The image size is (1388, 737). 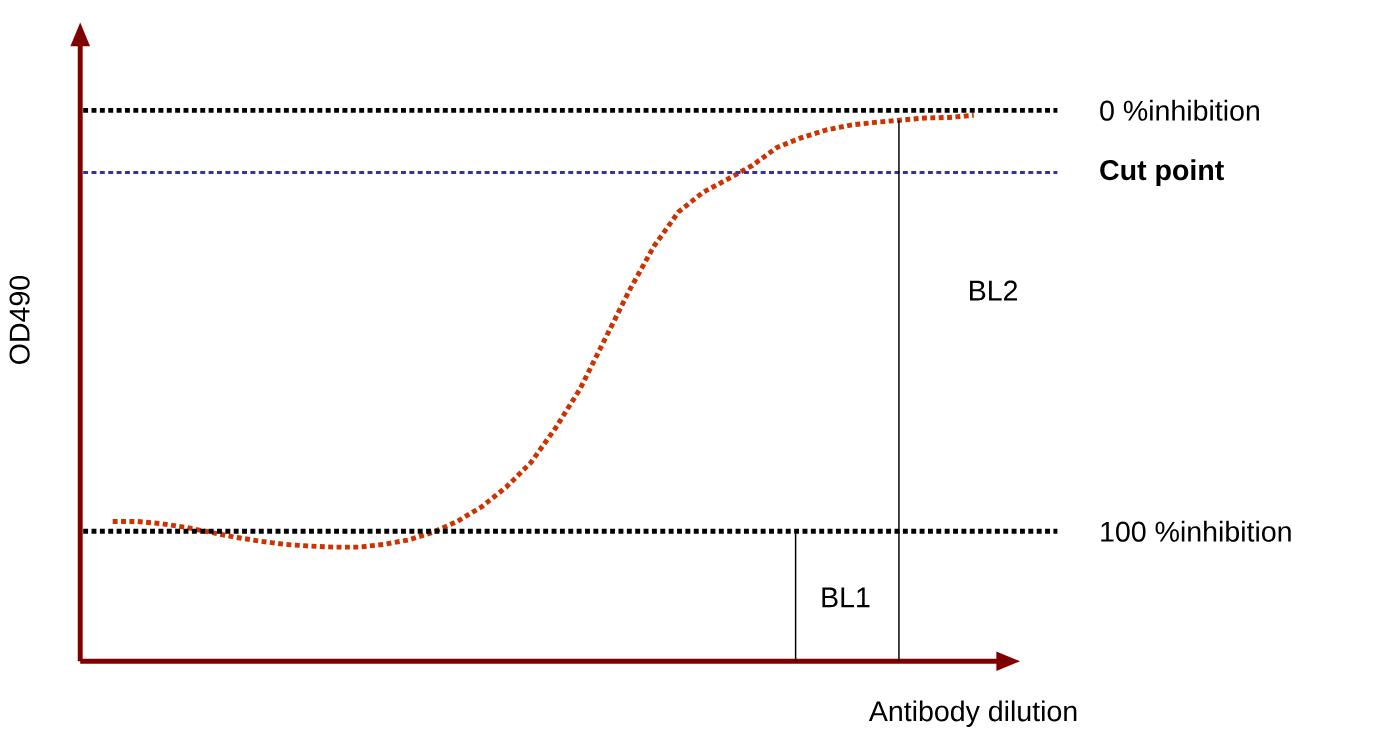 What do you see at coordinates (1196, 532) in the screenshot?
I see `ref-line-label: 100 %inhibition` at bounding box center [1196, 532].